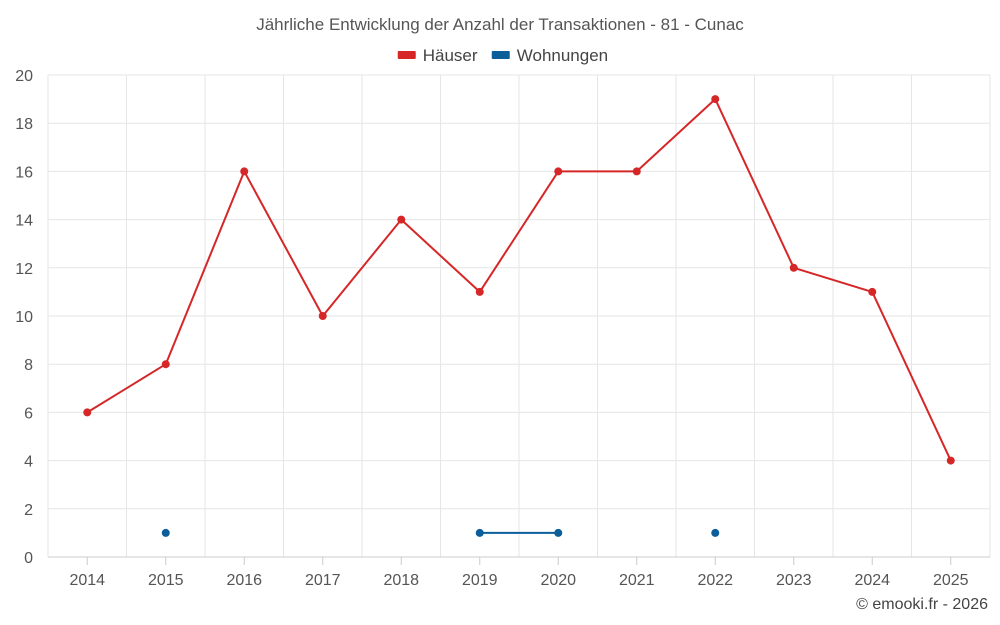 The height and width of the screenshot is (625, 1000). What do you see at coordinates (24, 221) in the screenshot?
I see `y-tick-label: 14` at bounding box center [24, 221].